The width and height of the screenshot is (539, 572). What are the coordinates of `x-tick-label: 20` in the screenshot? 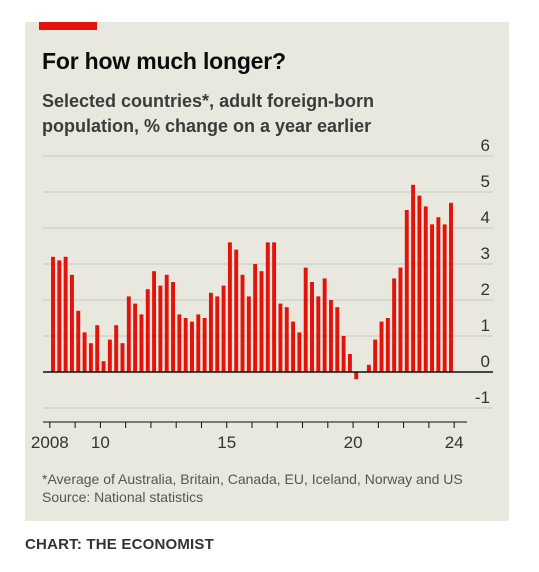 It's located at (353, 442).